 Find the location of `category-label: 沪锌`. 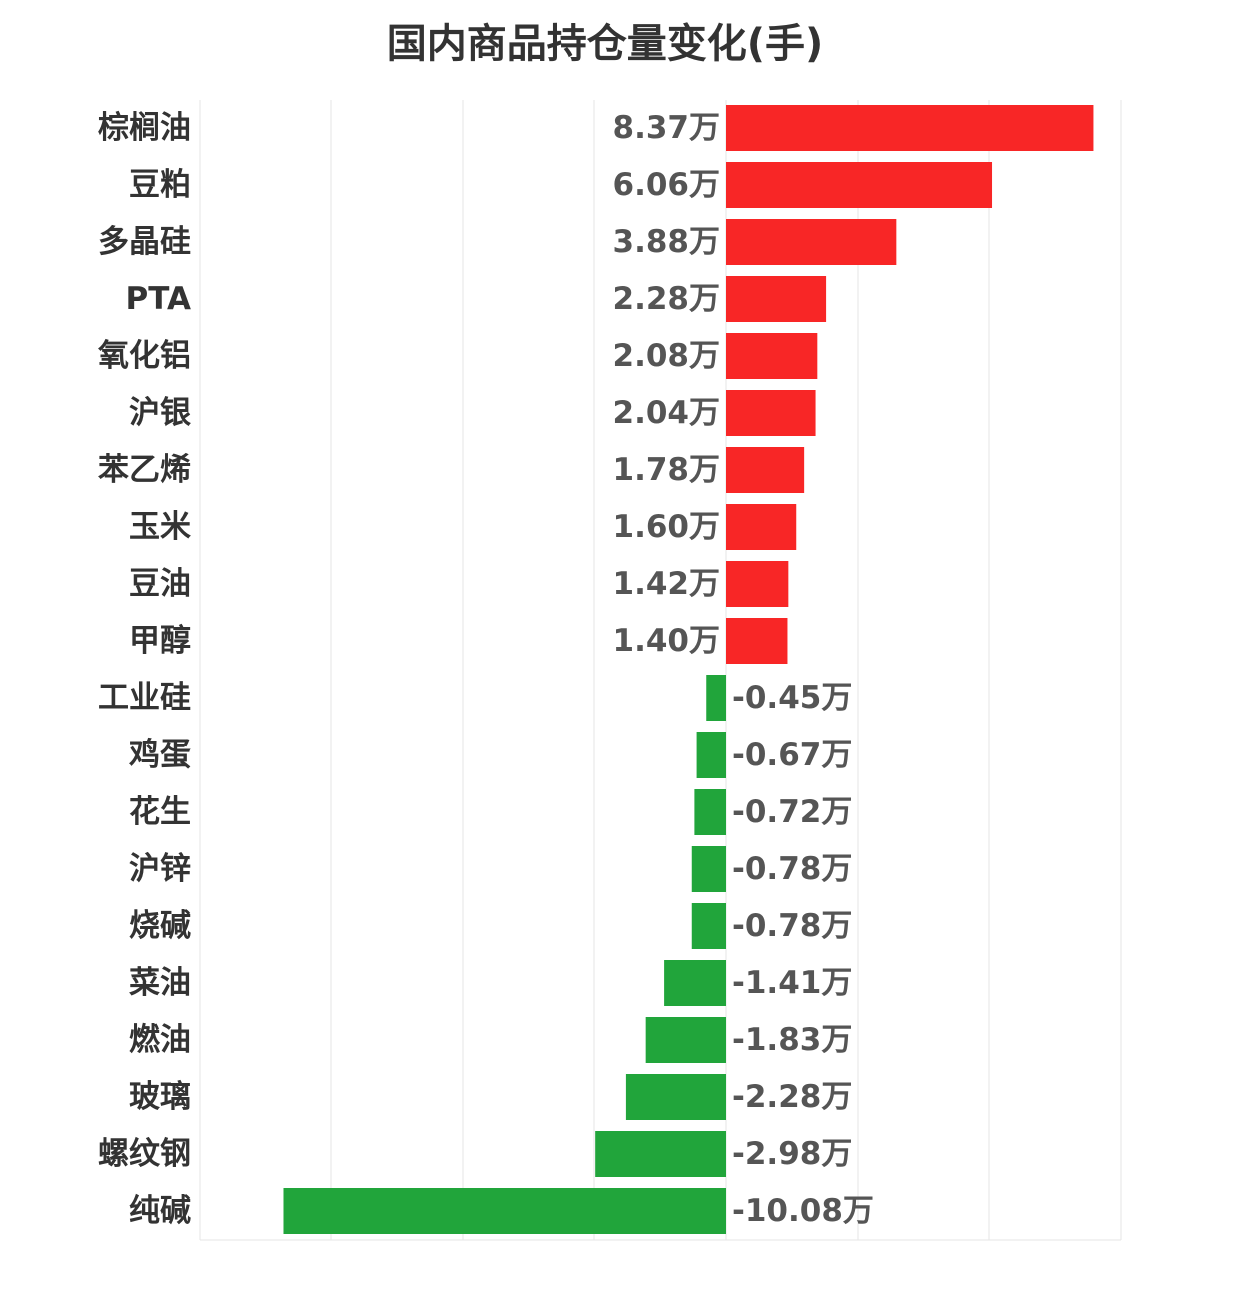

category-label: 沪锌 is located at coordinates (160, 869).